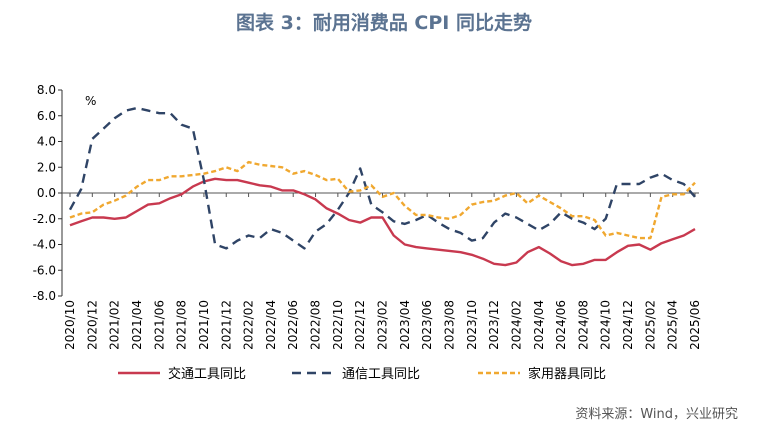  What do you see at coordinates (249, 325) in the screenshot?
I see `x-tick-label: 2022/02` at bounding box center [249, 325].